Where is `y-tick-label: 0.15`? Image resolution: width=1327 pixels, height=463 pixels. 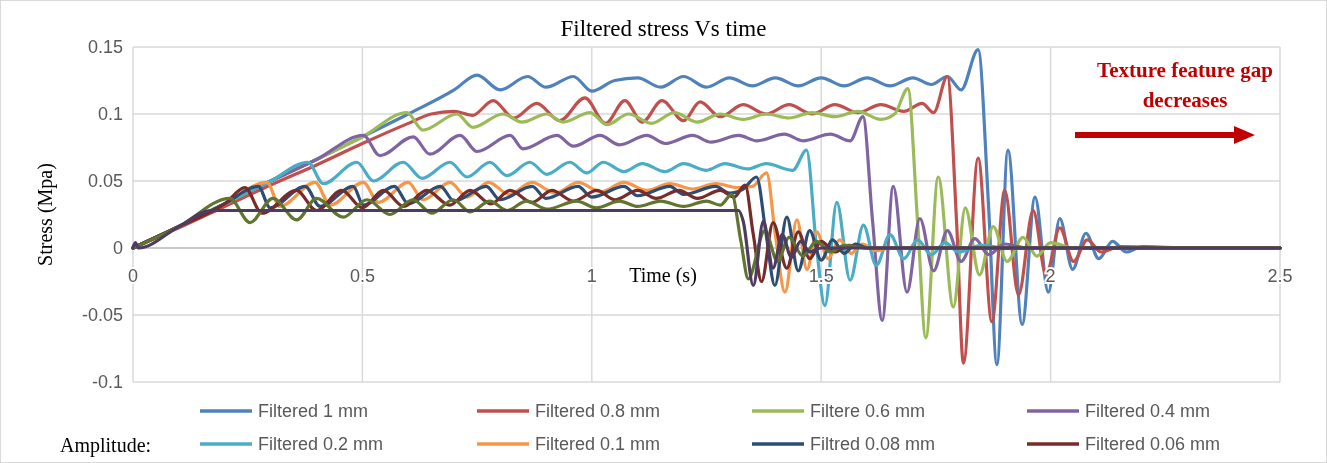
y-tick-label: 0.15 is located at coordinates (105, 47).